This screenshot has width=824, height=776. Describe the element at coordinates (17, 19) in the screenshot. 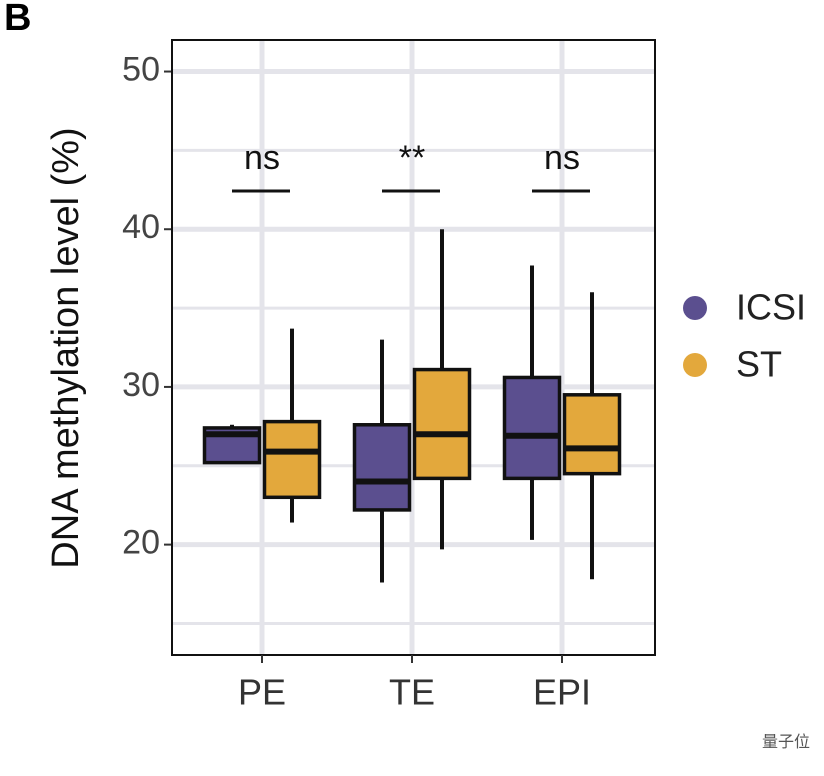

I see `panel-label: B` at that location.